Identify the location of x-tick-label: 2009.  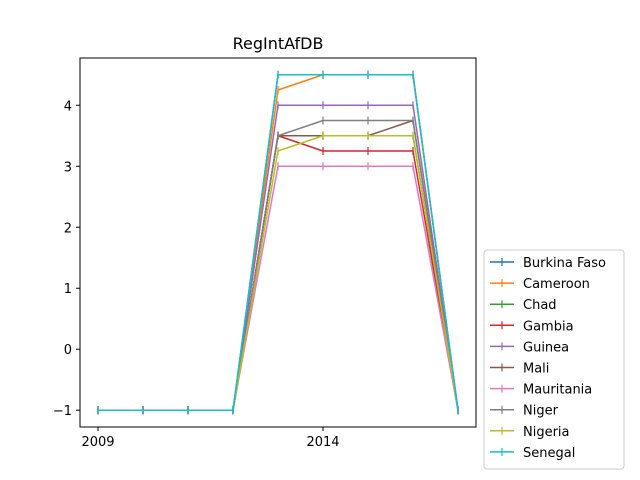
(97, 442).